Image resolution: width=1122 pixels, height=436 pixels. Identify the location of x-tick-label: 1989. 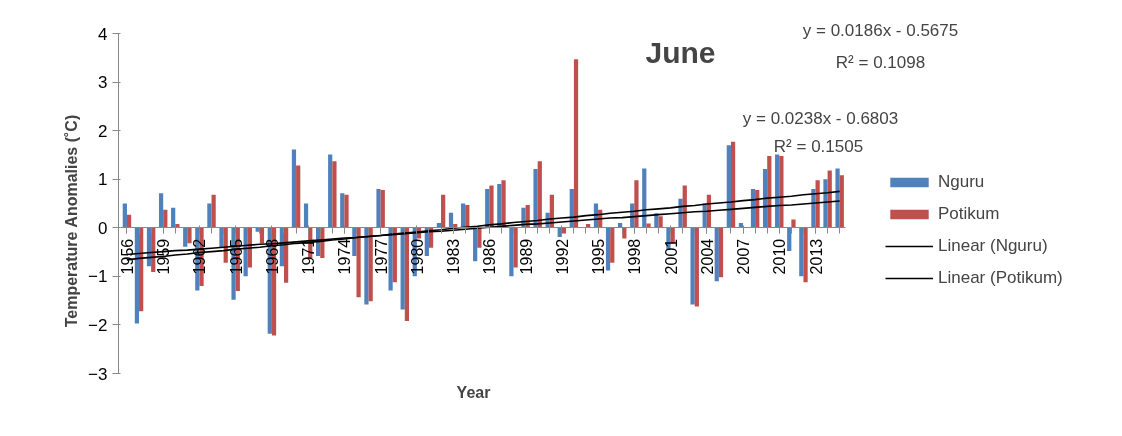
(526, 256).